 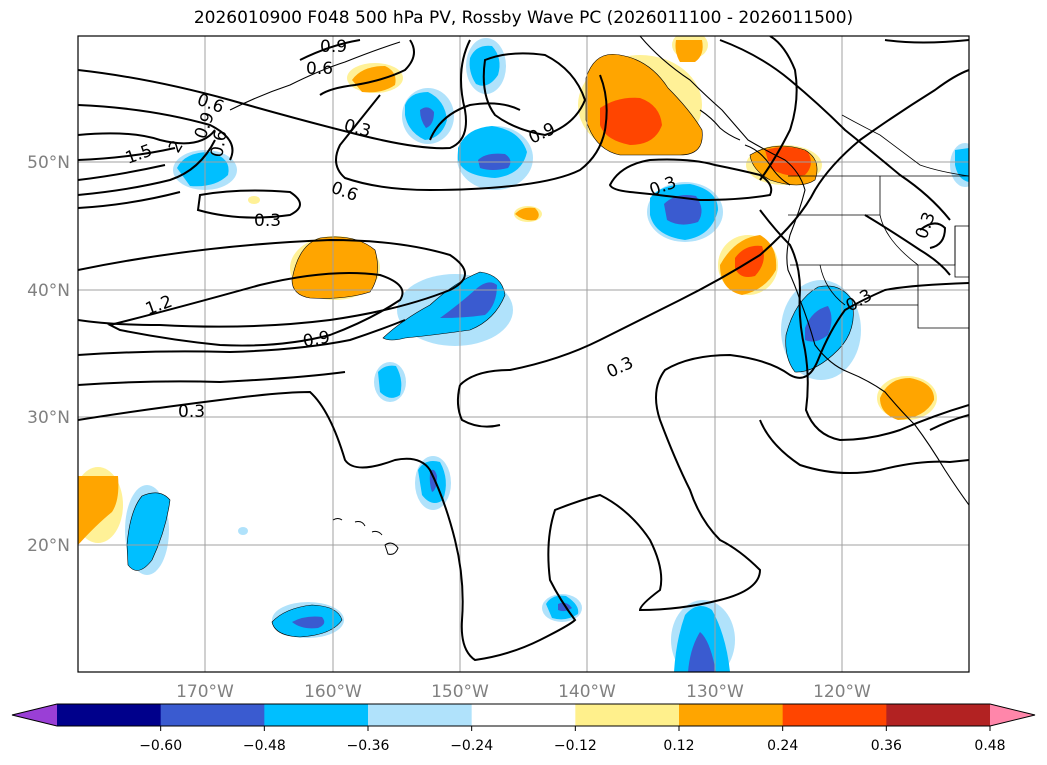 I want to click on colorbar-outline, so click(x=523, y=715).